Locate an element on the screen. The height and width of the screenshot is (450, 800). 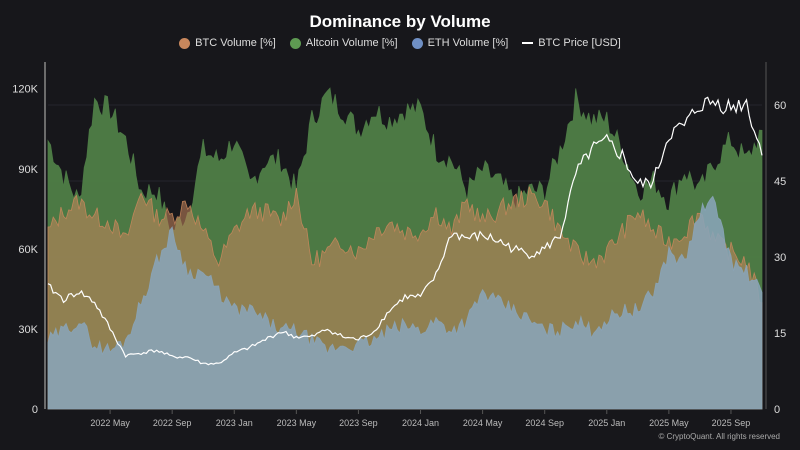
x-tick-label: 2025 May is located at coordinates (669, 423).